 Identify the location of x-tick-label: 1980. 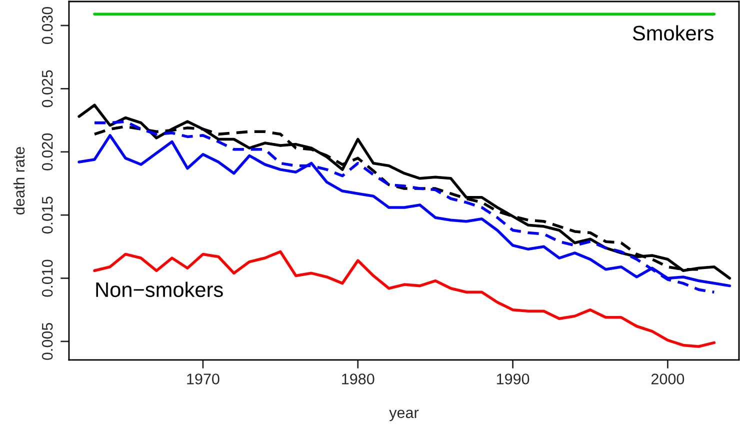
(358, 379).